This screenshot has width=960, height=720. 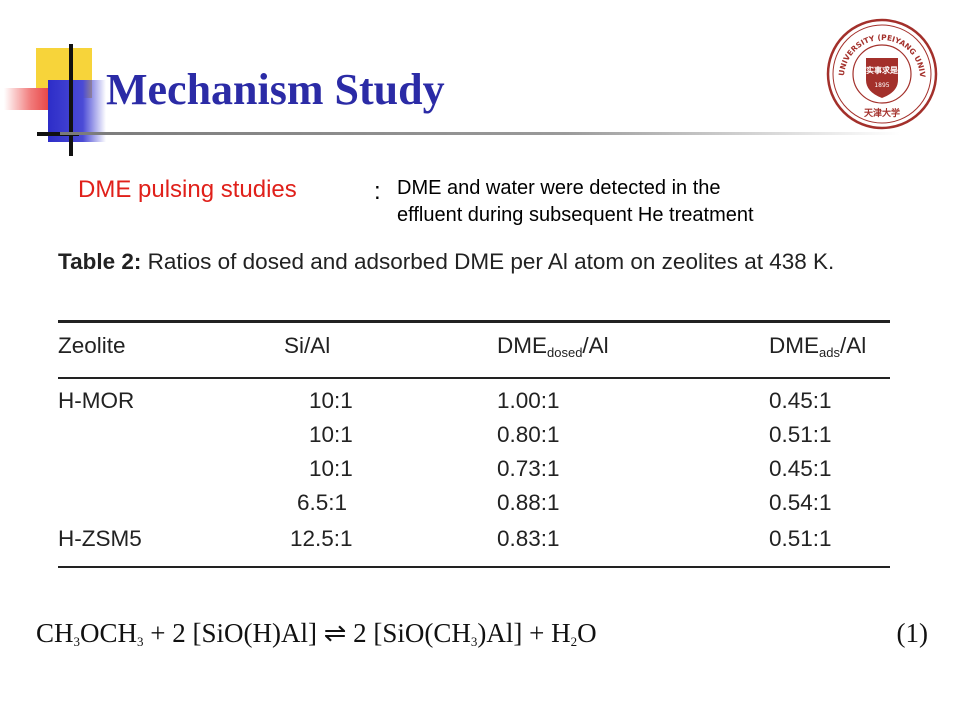 What do you see at coordinates (233, 633) in the screenshot?
I see `eq-part-3: + 2 [SiO(H)Al]` at bounding box center [233, 633].